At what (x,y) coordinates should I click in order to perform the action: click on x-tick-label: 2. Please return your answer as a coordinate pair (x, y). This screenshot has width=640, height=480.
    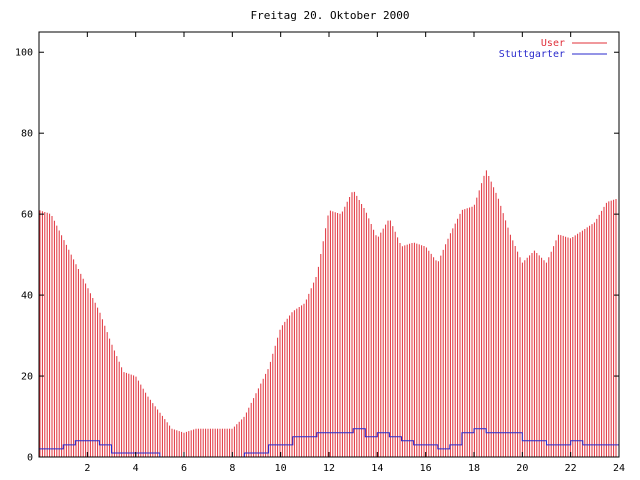
    Looking at the image, I should click on (87, 468).